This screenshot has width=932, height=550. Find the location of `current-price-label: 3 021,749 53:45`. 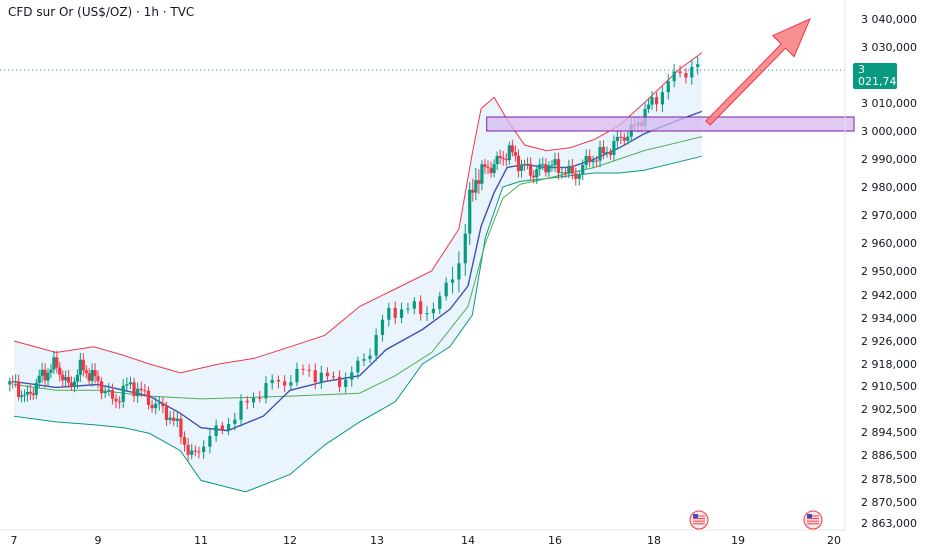

current-price-label: 3 021,749 53:45 is located at coordinates (878, 81).